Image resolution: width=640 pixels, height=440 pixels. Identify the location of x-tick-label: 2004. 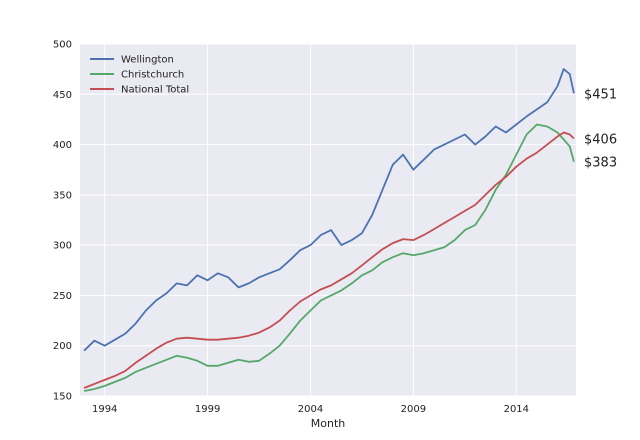
(310, 409).